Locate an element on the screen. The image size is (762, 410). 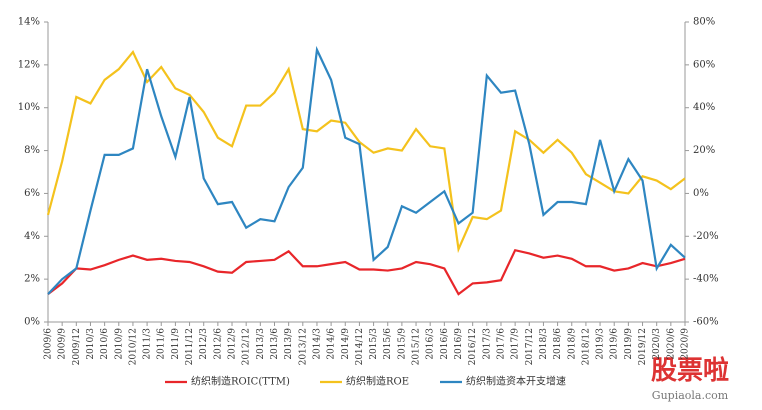
x-tick-label: 2010/3 is located at coordinates (91, 344).